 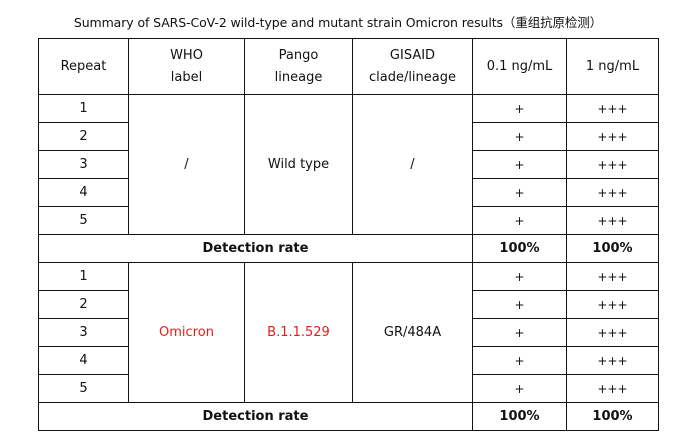 I want to click on header-gisaid: GISAID clade/lineage, so click(x=412, y=66).